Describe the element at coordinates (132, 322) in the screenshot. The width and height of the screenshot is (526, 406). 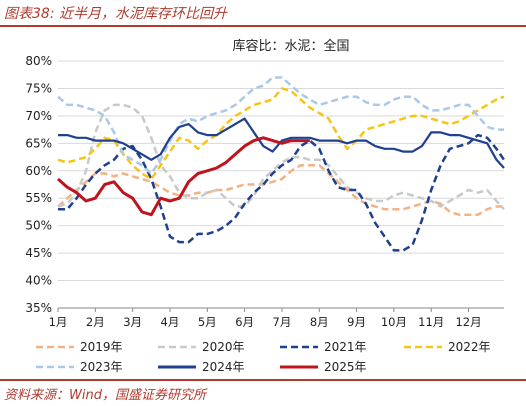
I see `x-tick-label: 3月` at that location.